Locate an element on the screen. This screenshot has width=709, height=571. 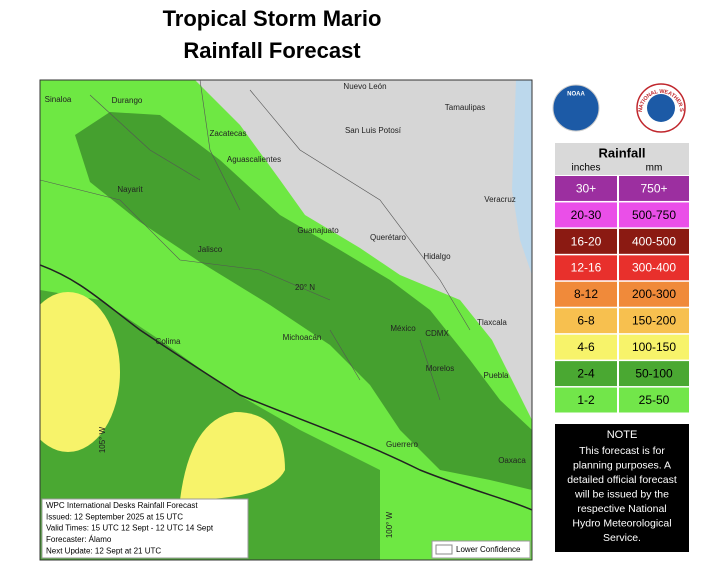
legend-inches: 12-16 is located at coordinates (586, 268).